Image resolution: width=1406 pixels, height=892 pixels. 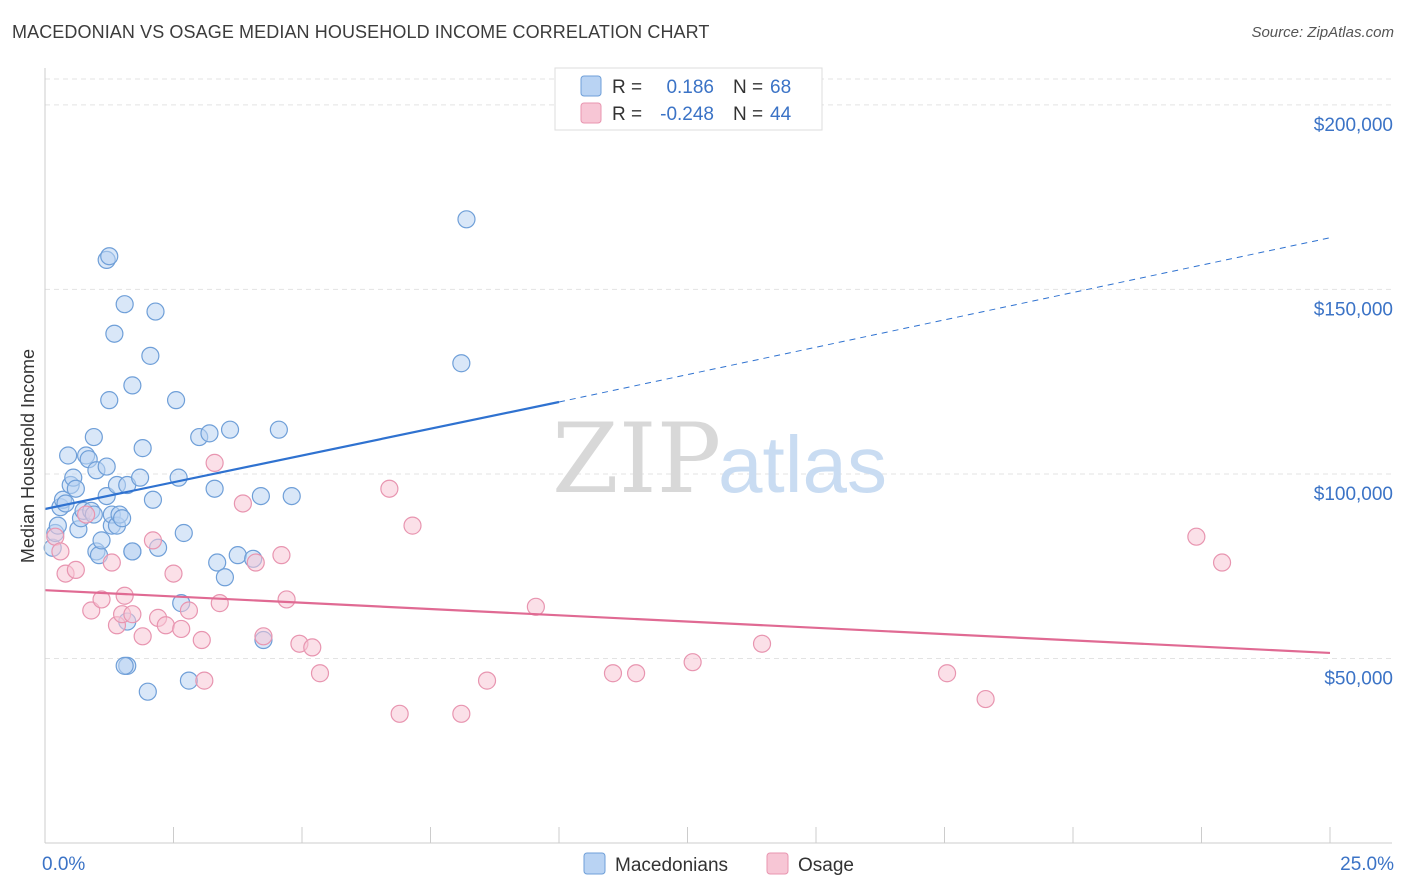 I want to click on osage-trend-line, so click(x=687, y=622).